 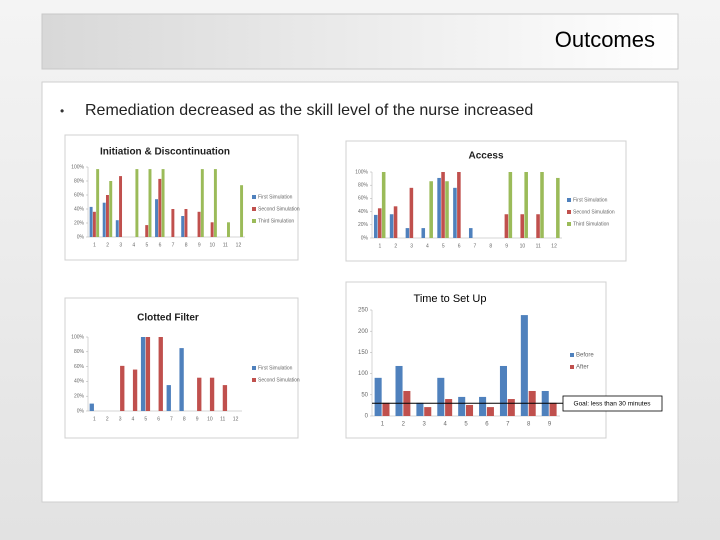 I want to click on y-tick-label: 60%, so click(x=363, y=199).